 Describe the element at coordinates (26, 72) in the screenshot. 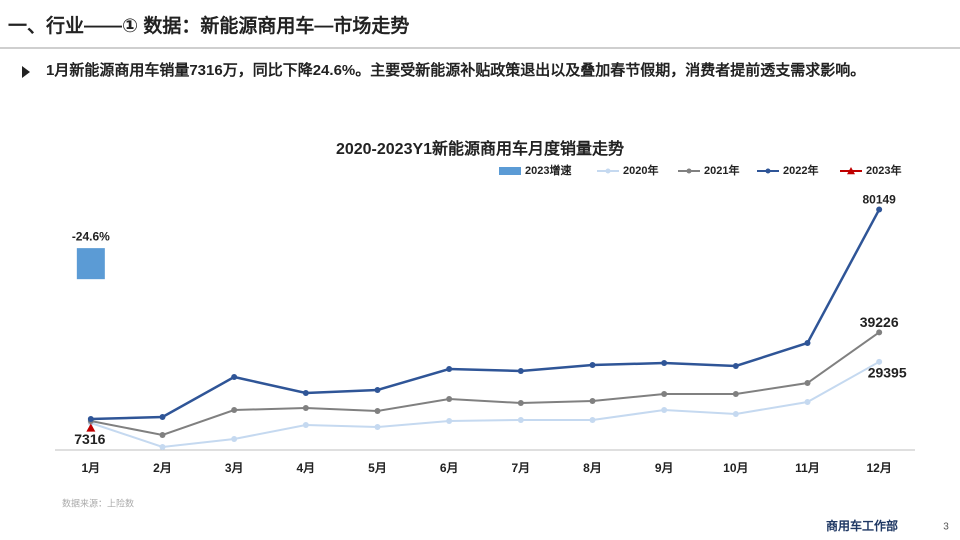

I see `bullet-icon` at that location.